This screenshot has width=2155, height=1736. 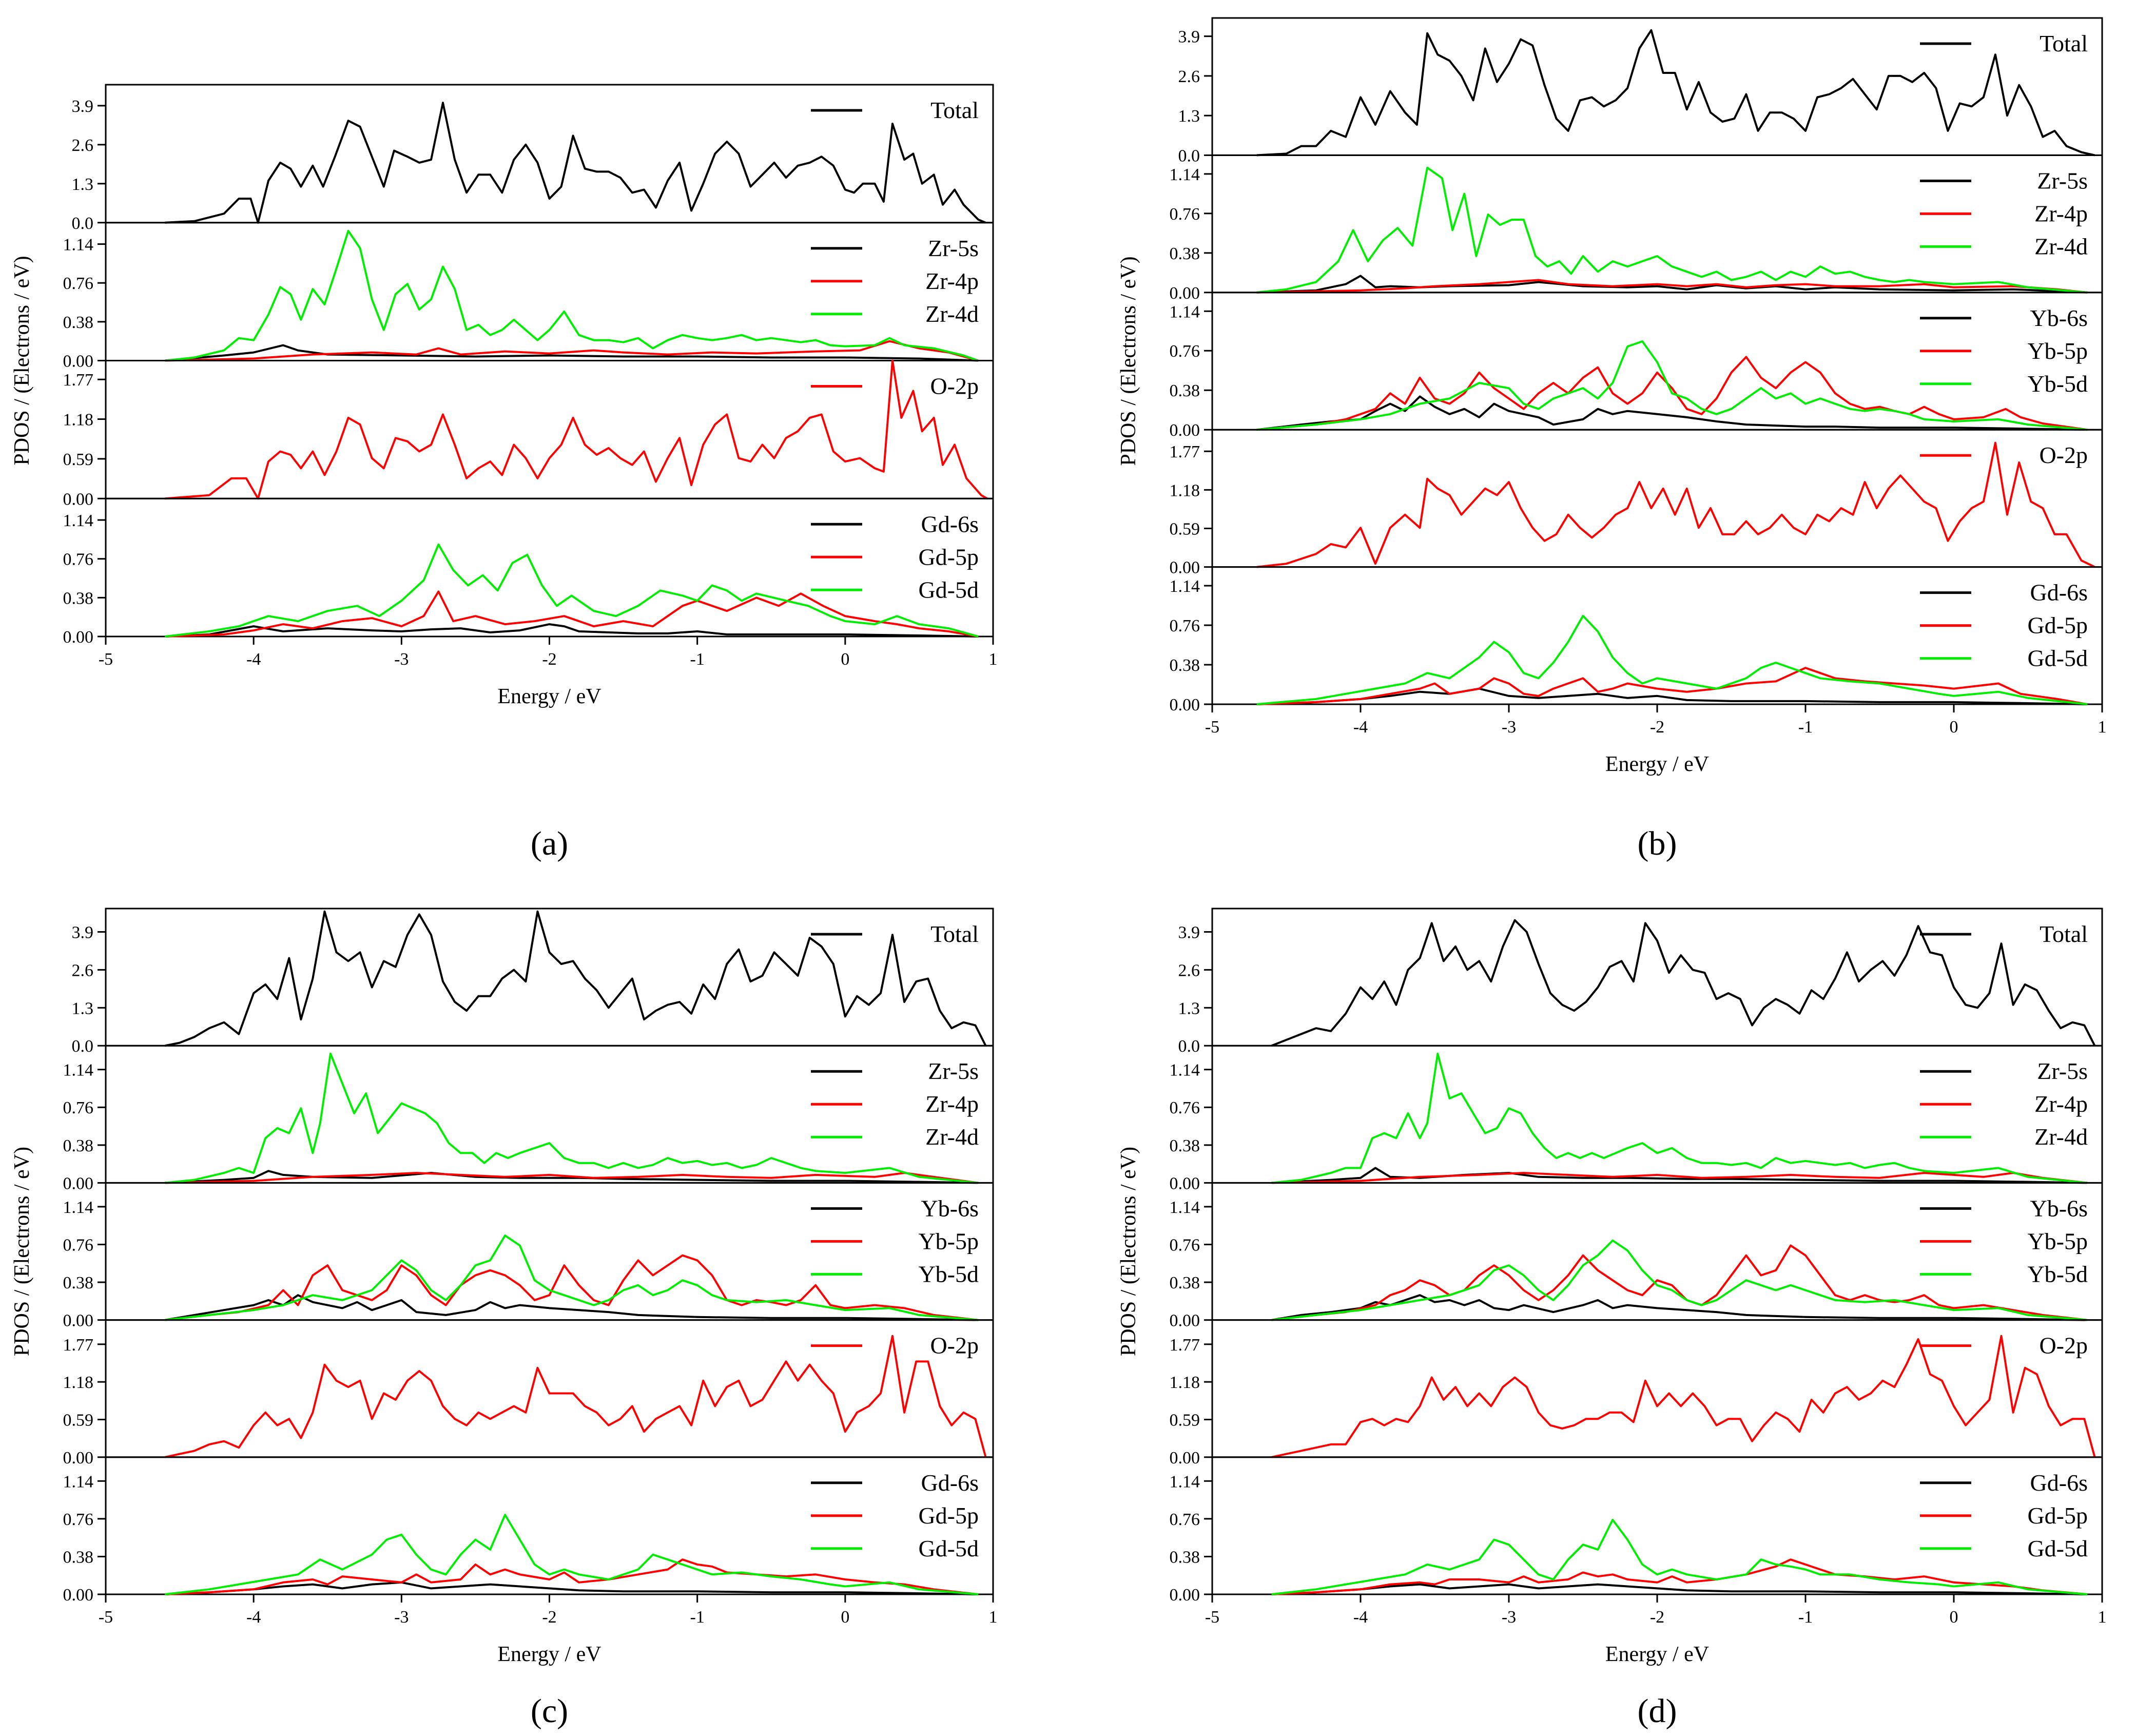 I want to click on legend-label: Yb-5d, so click(x=2057, y=1274).